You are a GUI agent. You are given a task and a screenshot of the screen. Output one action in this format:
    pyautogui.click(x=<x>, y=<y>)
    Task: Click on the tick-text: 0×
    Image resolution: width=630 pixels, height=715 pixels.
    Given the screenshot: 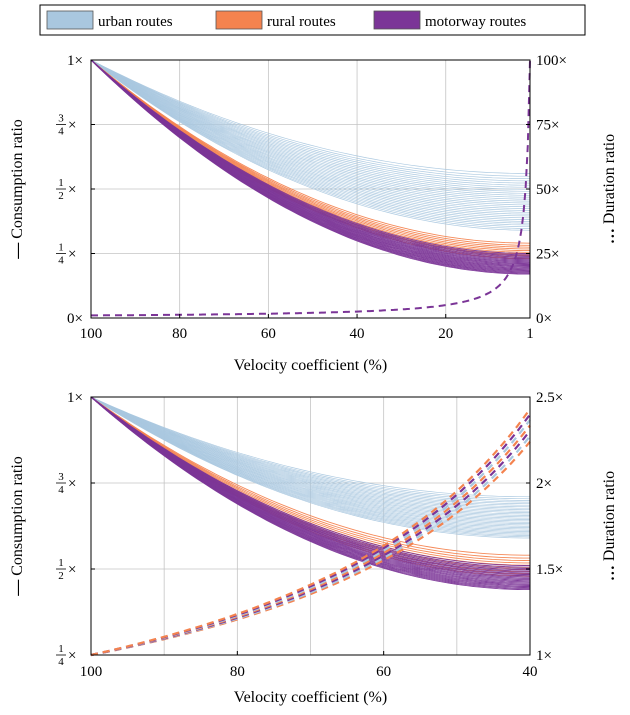 What is the action you would take?
    pyautogui.click(x=75, y=319)
    